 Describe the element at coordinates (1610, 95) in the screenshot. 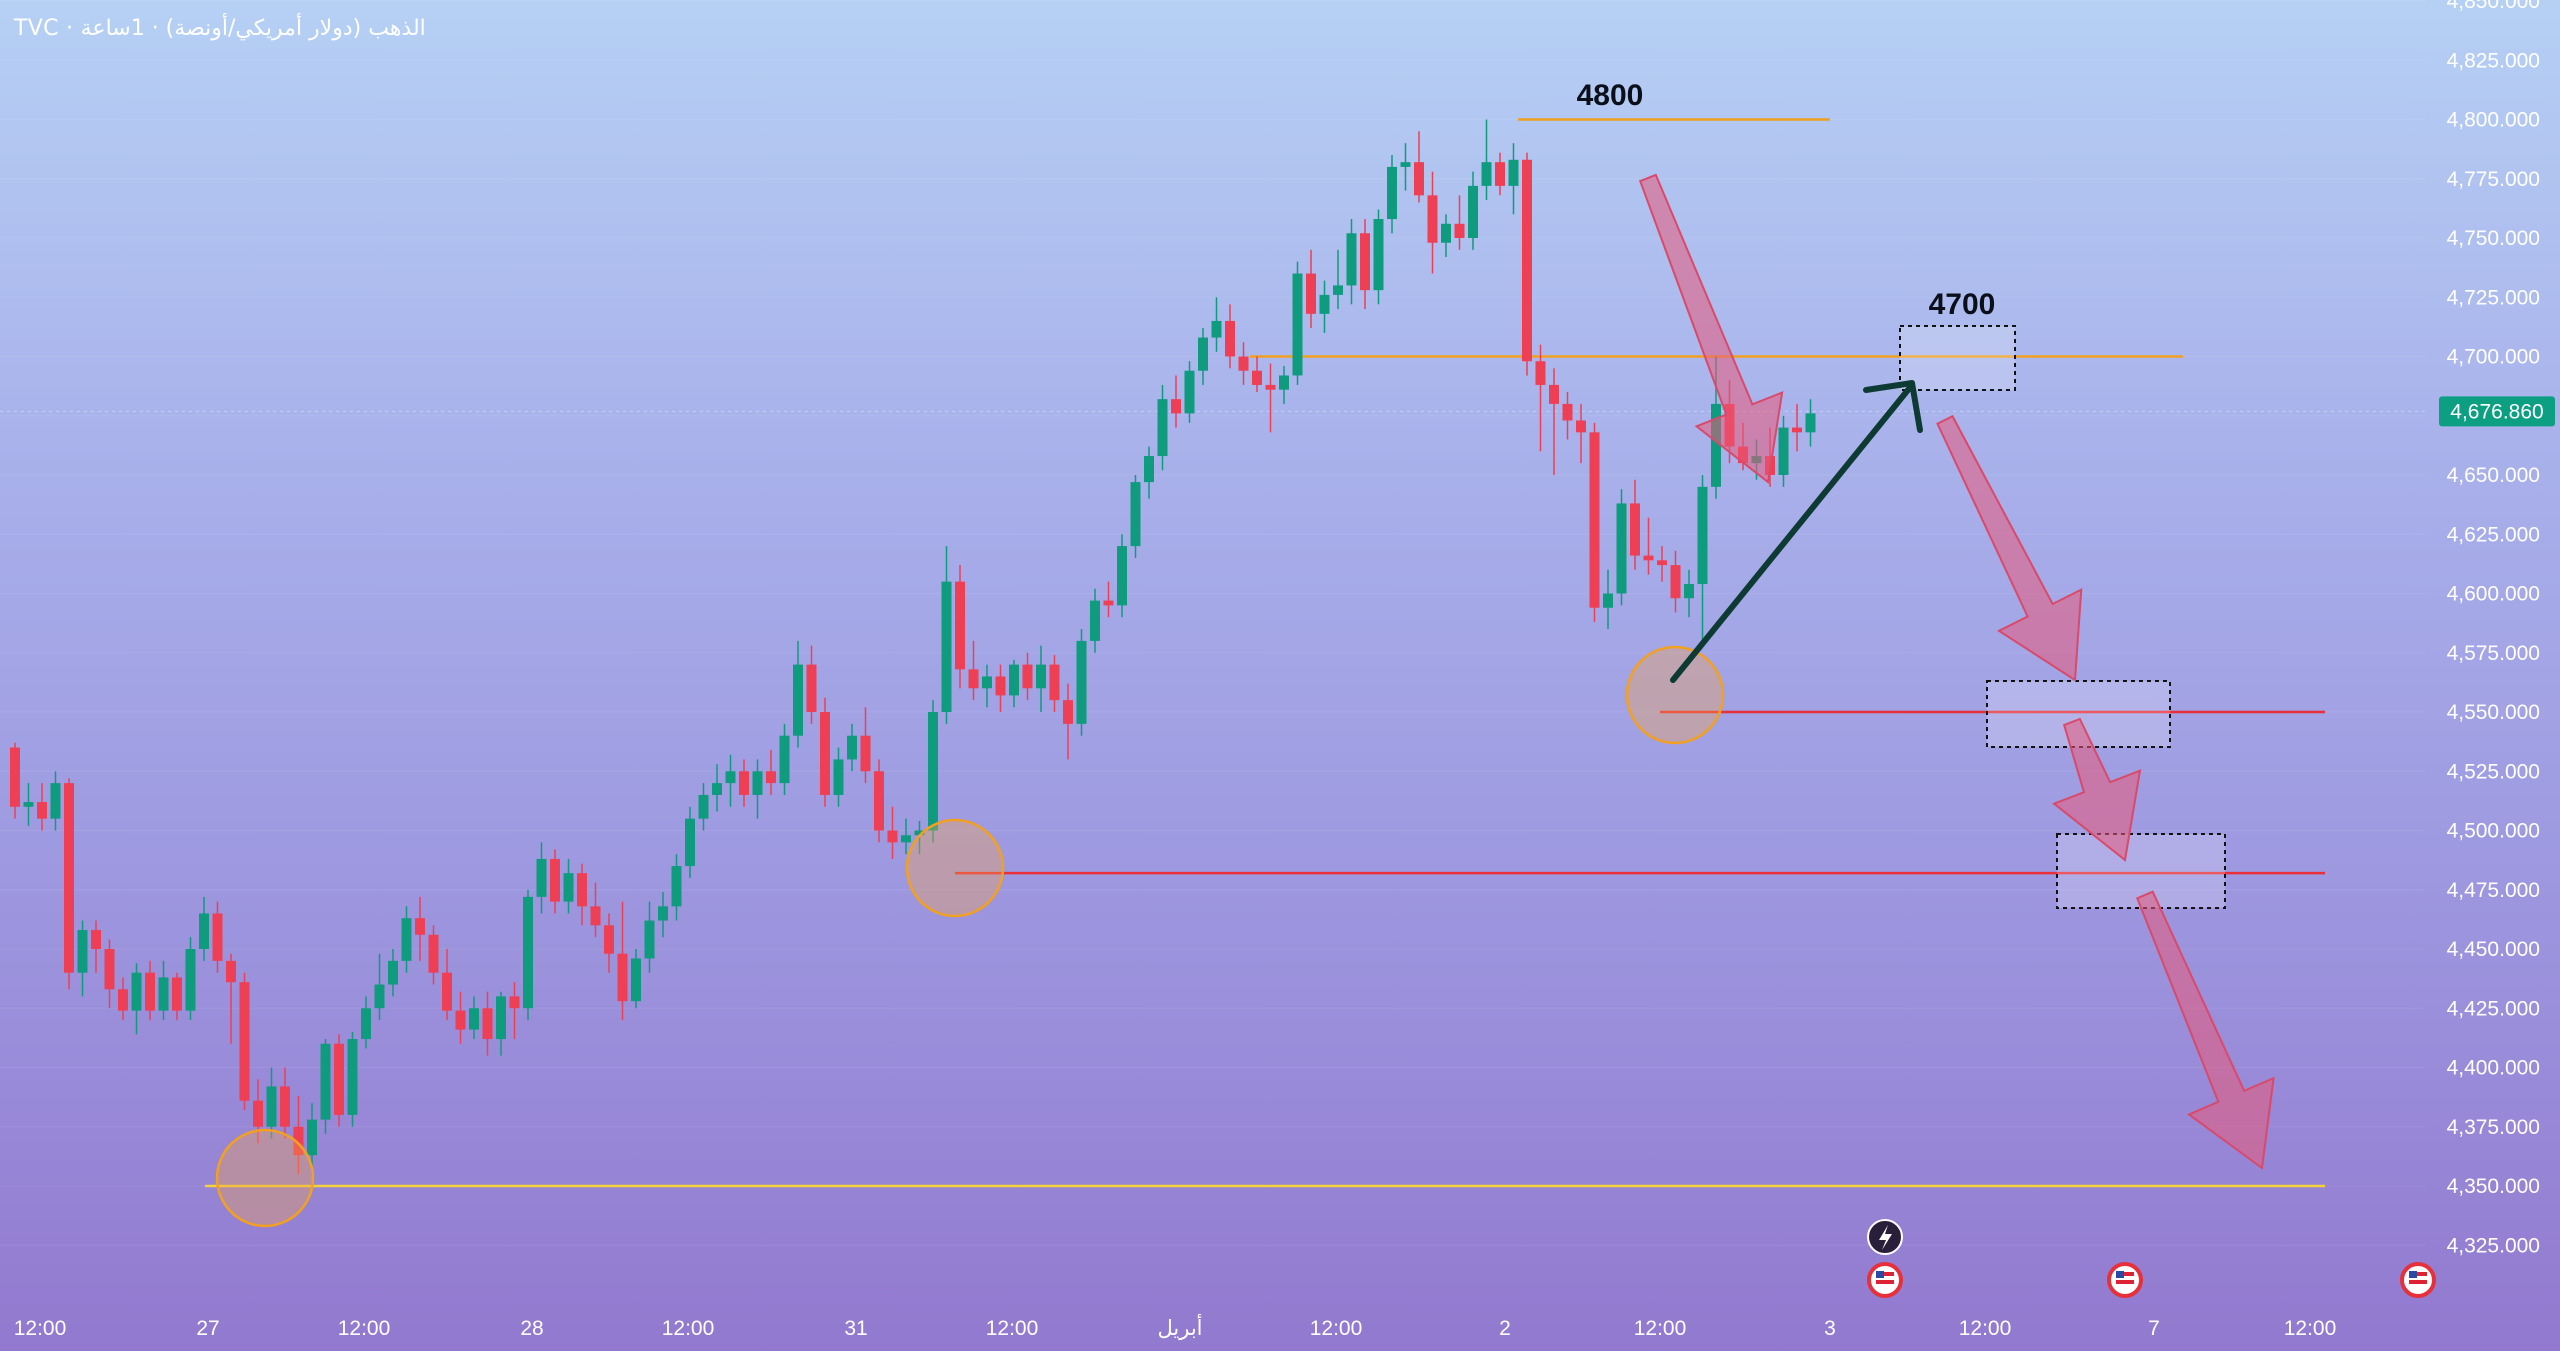

I see `level-label-4800: 4800` at that location.